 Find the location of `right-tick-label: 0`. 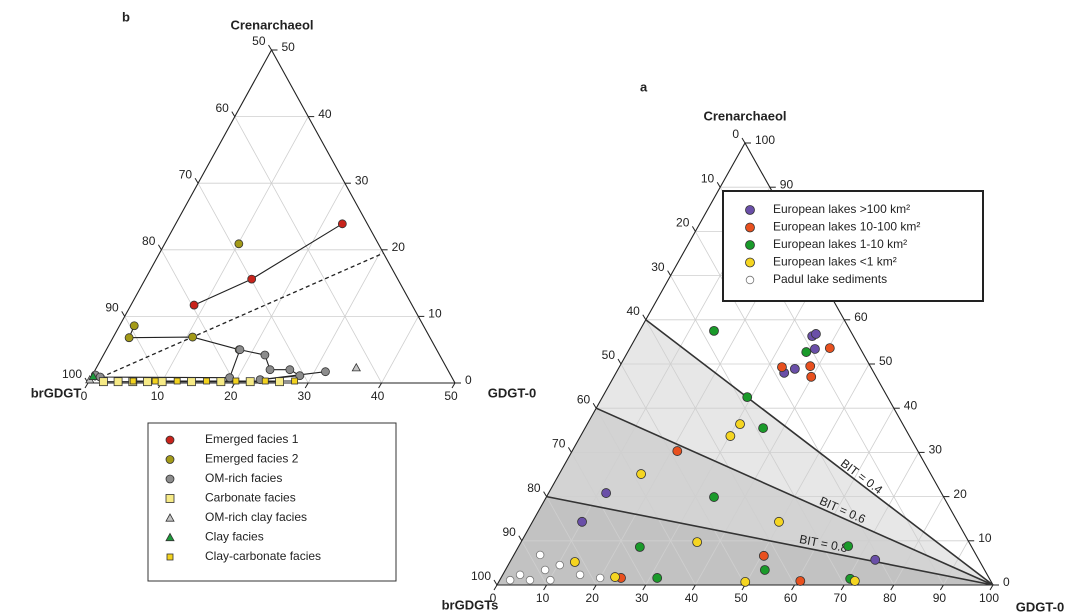

right-tick-label: 0 is located at coordinates (1006, 582).